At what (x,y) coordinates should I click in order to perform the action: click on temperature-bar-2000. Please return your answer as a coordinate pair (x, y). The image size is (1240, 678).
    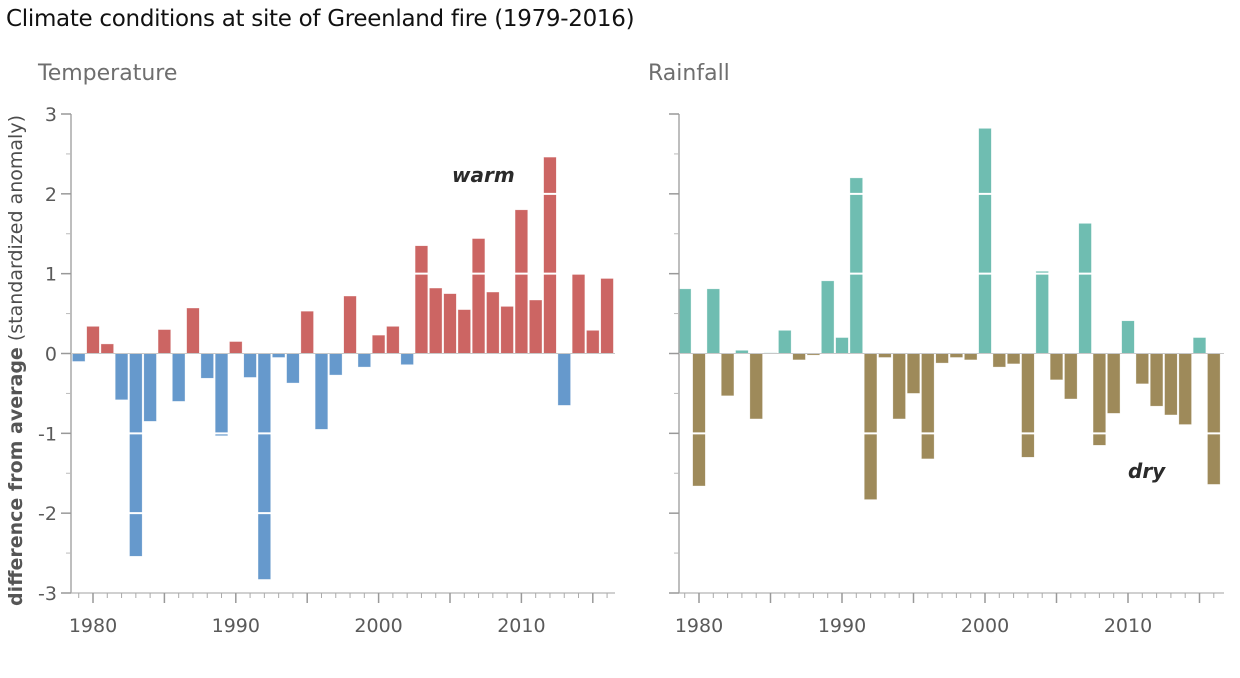
    Looking at the image, I should click on (378, 344).